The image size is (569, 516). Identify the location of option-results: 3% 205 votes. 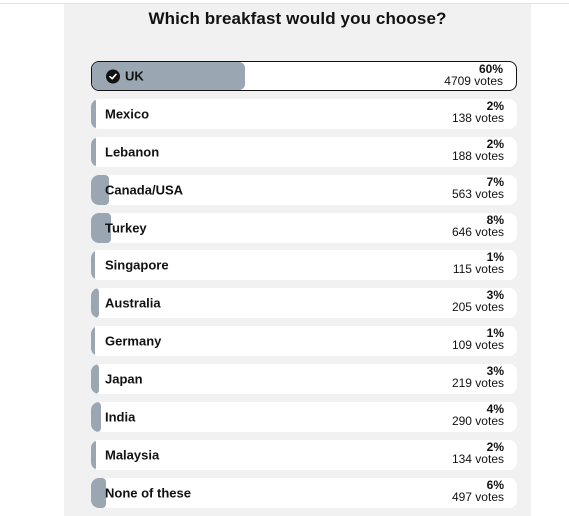
(478, 301).